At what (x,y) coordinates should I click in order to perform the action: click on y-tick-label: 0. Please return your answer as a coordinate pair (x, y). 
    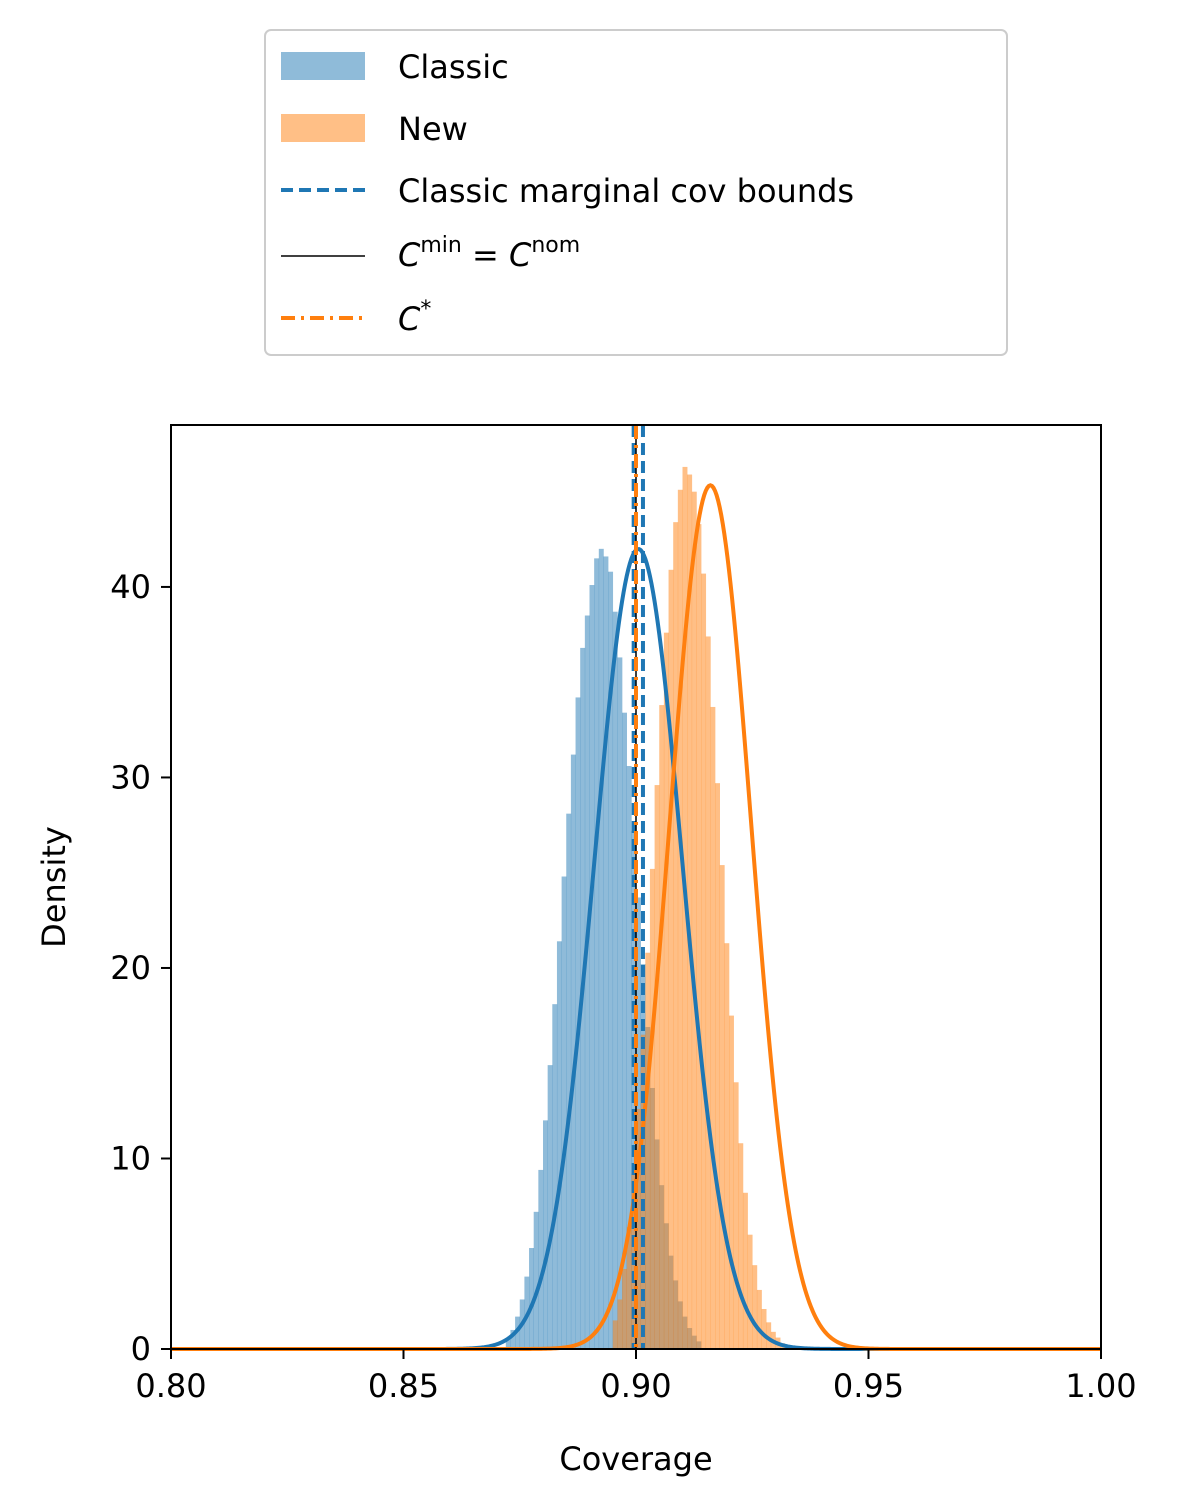
    Looking at the image, I should click on (141, 1349).